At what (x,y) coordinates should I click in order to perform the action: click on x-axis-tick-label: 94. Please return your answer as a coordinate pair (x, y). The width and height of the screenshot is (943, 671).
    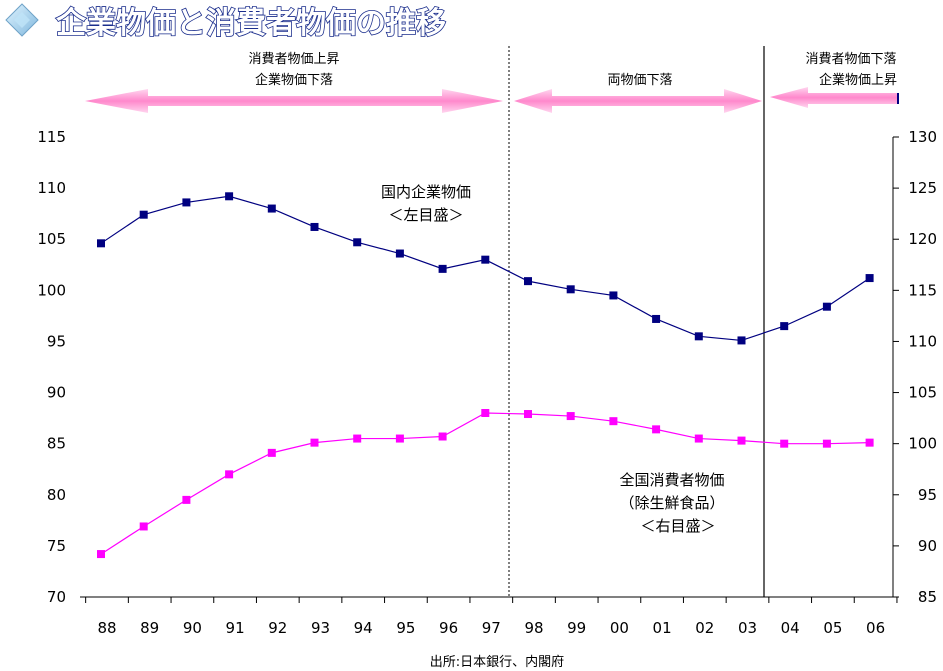
    Looking at the image, I should click on (363, 628).